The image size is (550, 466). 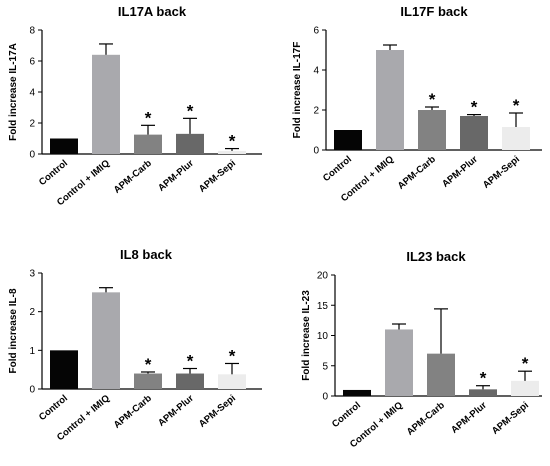 What do you see at coordinates (146, 254) in the screenshot?
I see `chart-title: IL8 back` at bounding box center [146, 254].